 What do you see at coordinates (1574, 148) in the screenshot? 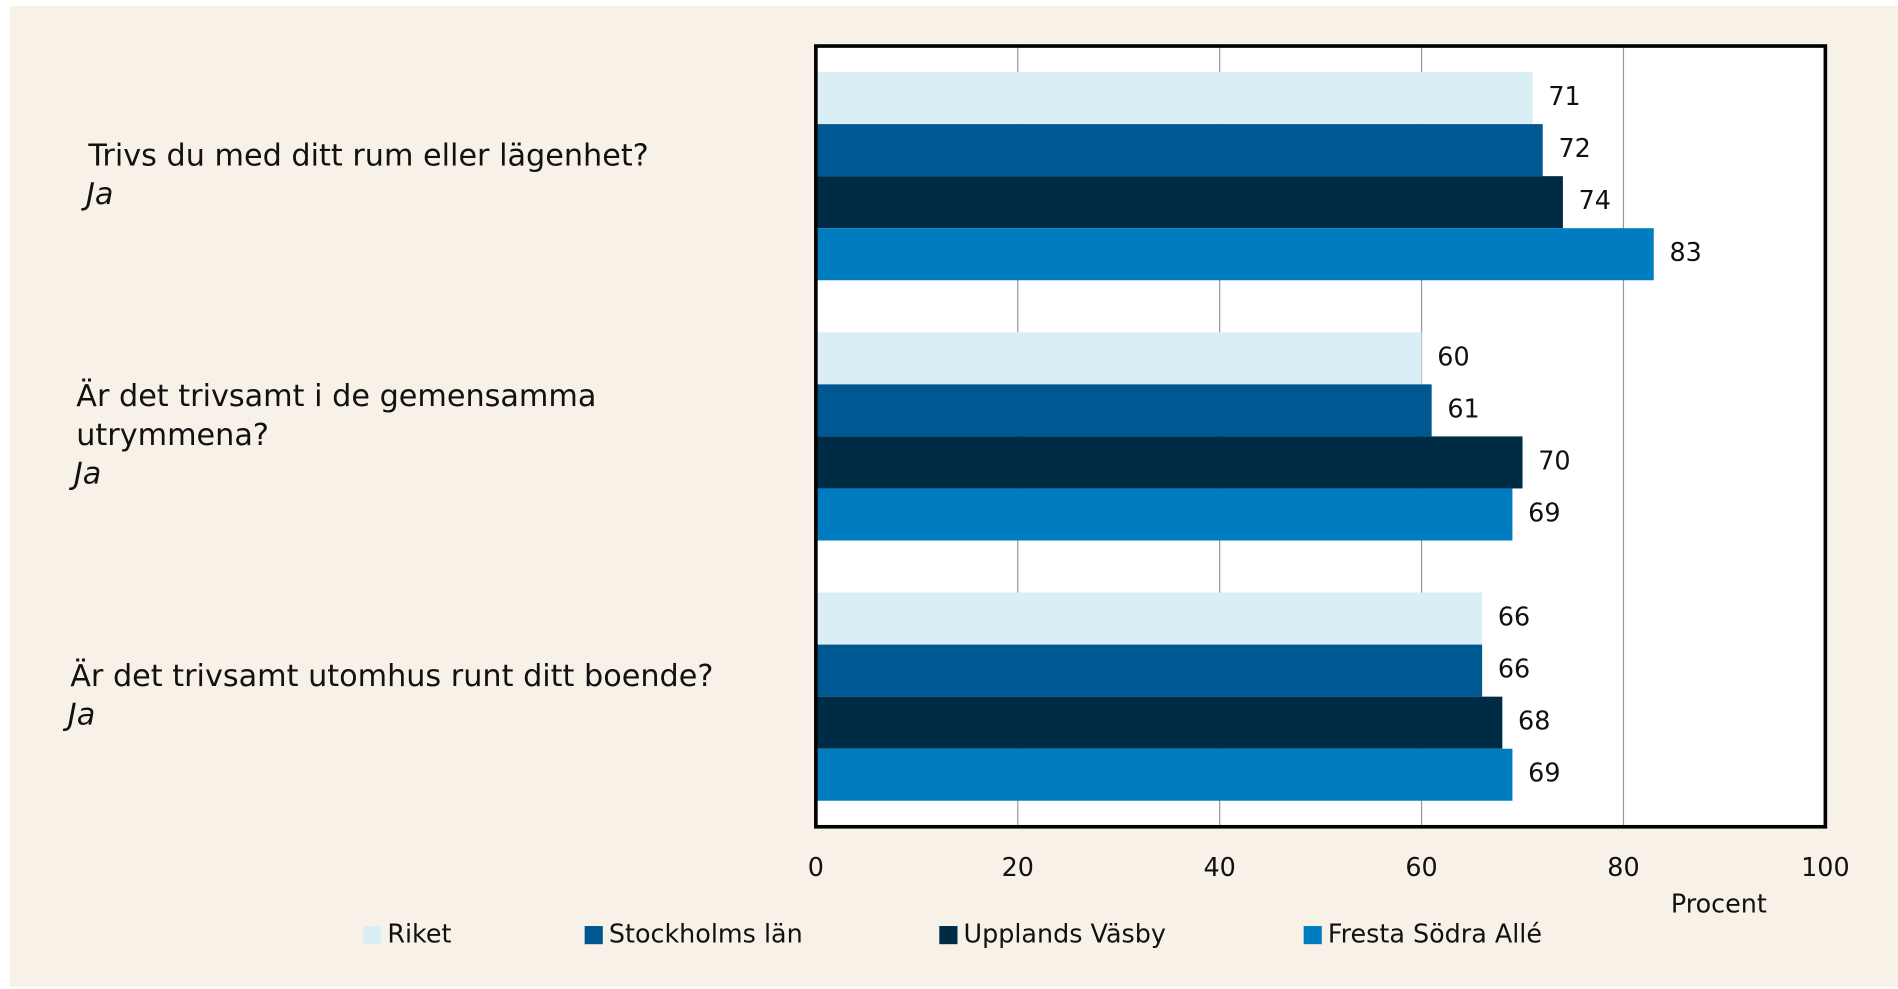
I see `value-label: 72` at bounding box center [1574, 148].